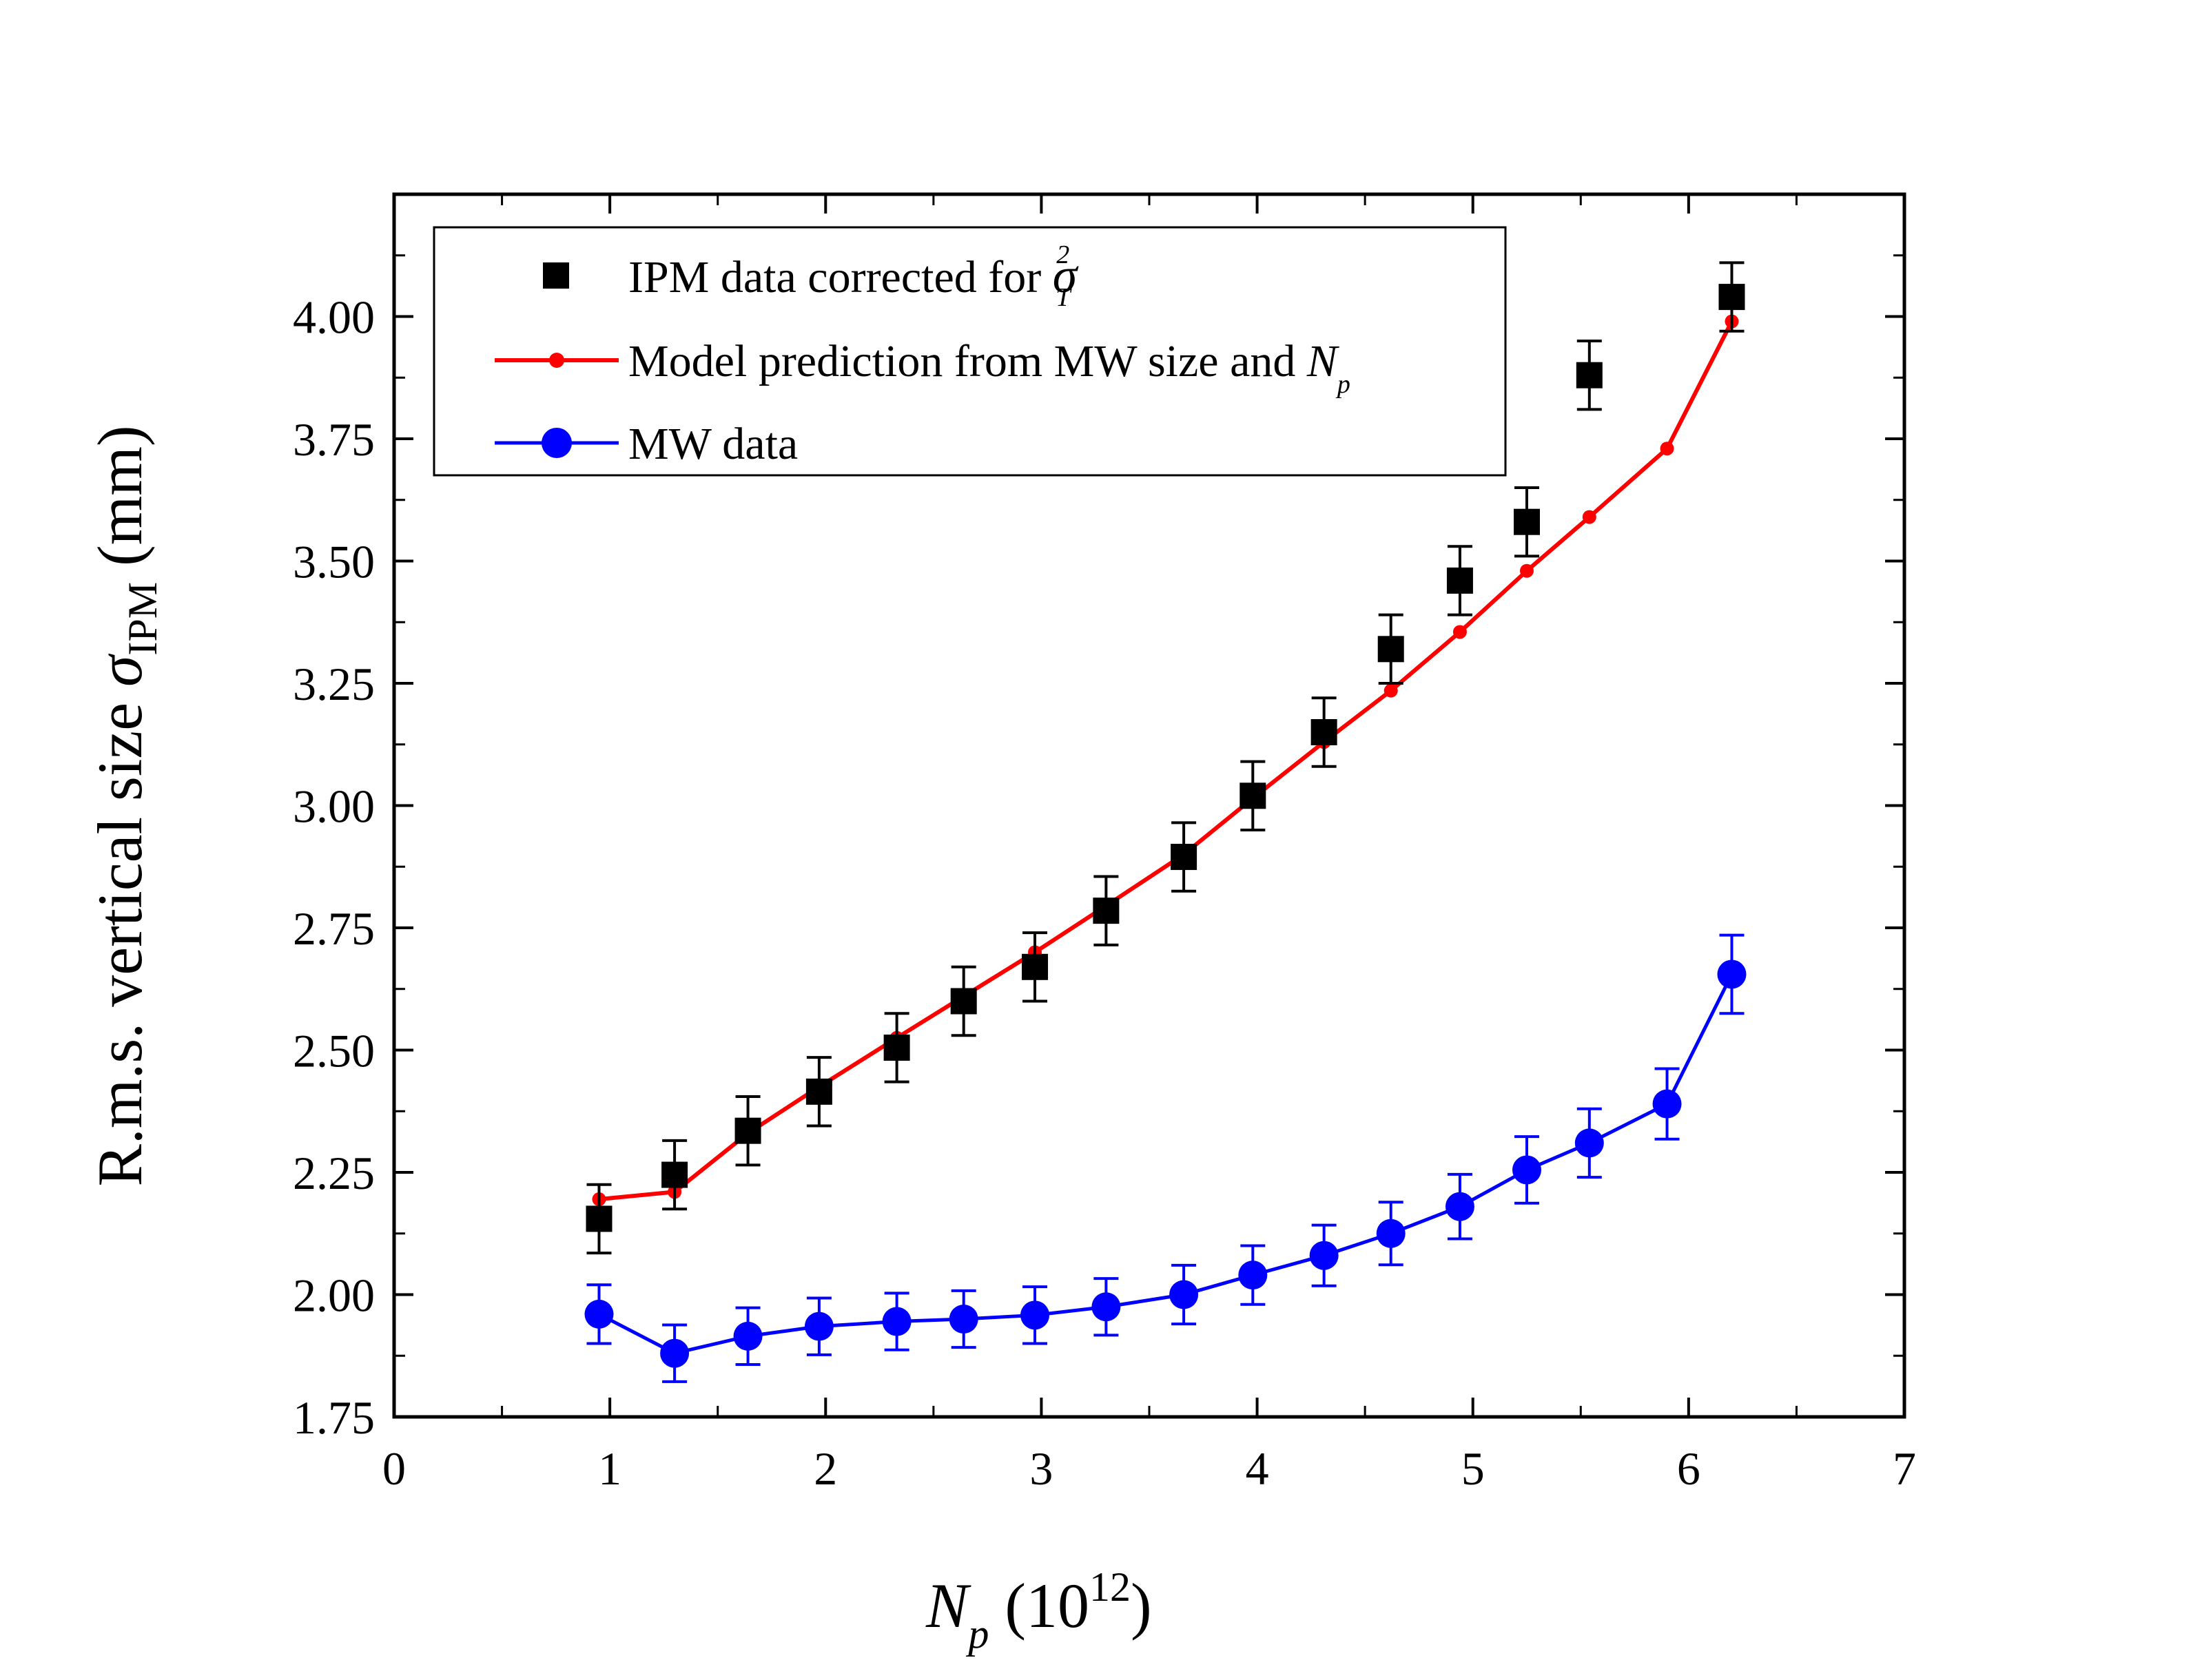  Describe the element at coordinates (989, 367) in the screenshot. I see `legend-label-model: Model prediction from MW size and Np` at that location.